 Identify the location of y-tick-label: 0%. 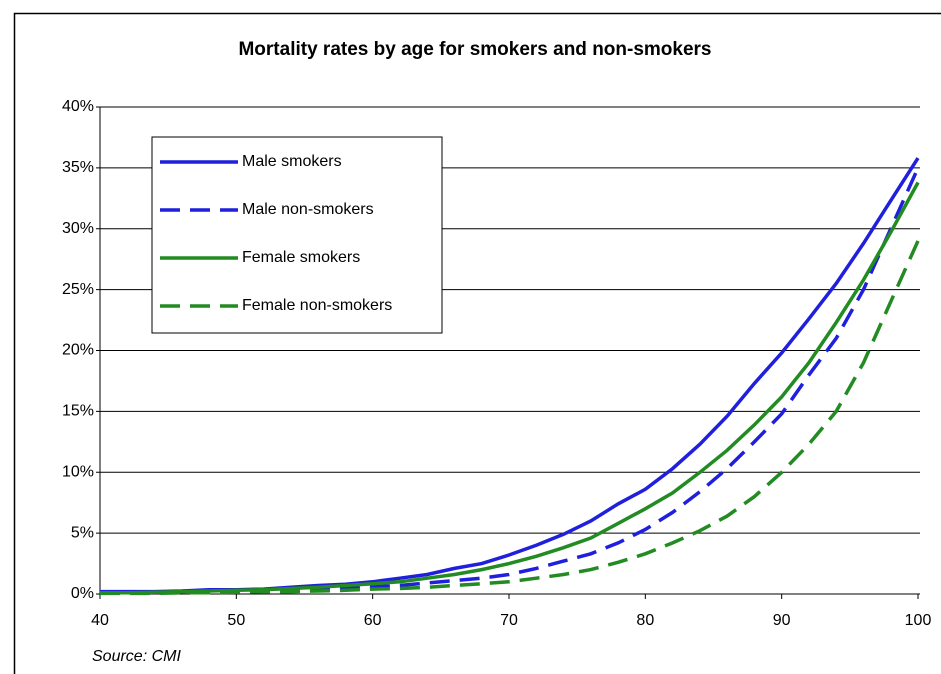
(82, 593).